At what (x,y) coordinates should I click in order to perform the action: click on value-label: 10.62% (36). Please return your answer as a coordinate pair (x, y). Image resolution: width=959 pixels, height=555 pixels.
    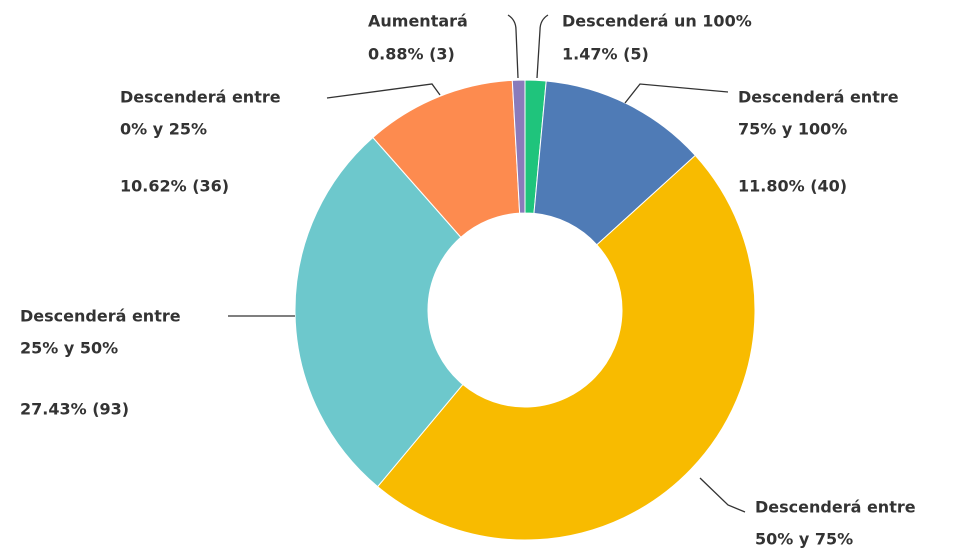
    Looking at the image, I should click on (174, 186).